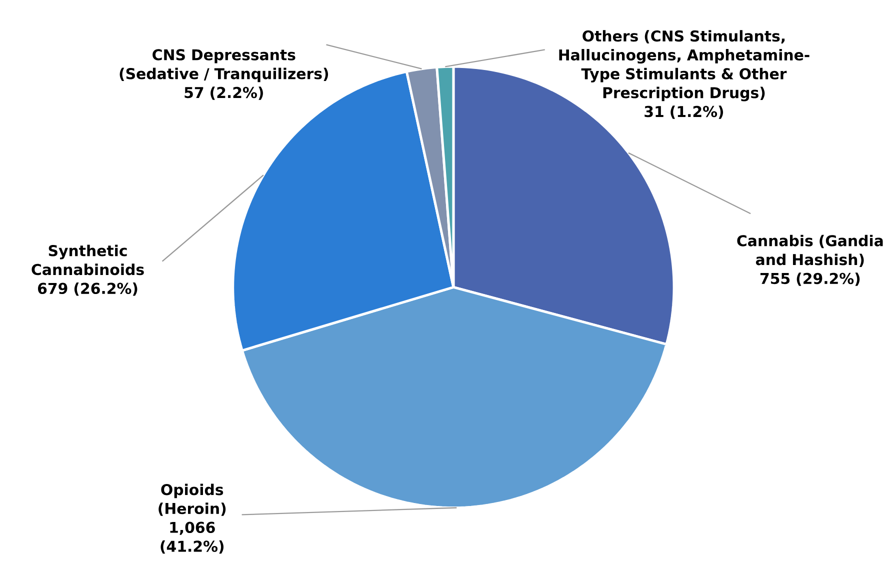 The height and width of the screenshot is (573, 888). Describe the element at coordinates (88, 289) in the screenshot. I see `data-label: 679 (26.2%)` at that location.